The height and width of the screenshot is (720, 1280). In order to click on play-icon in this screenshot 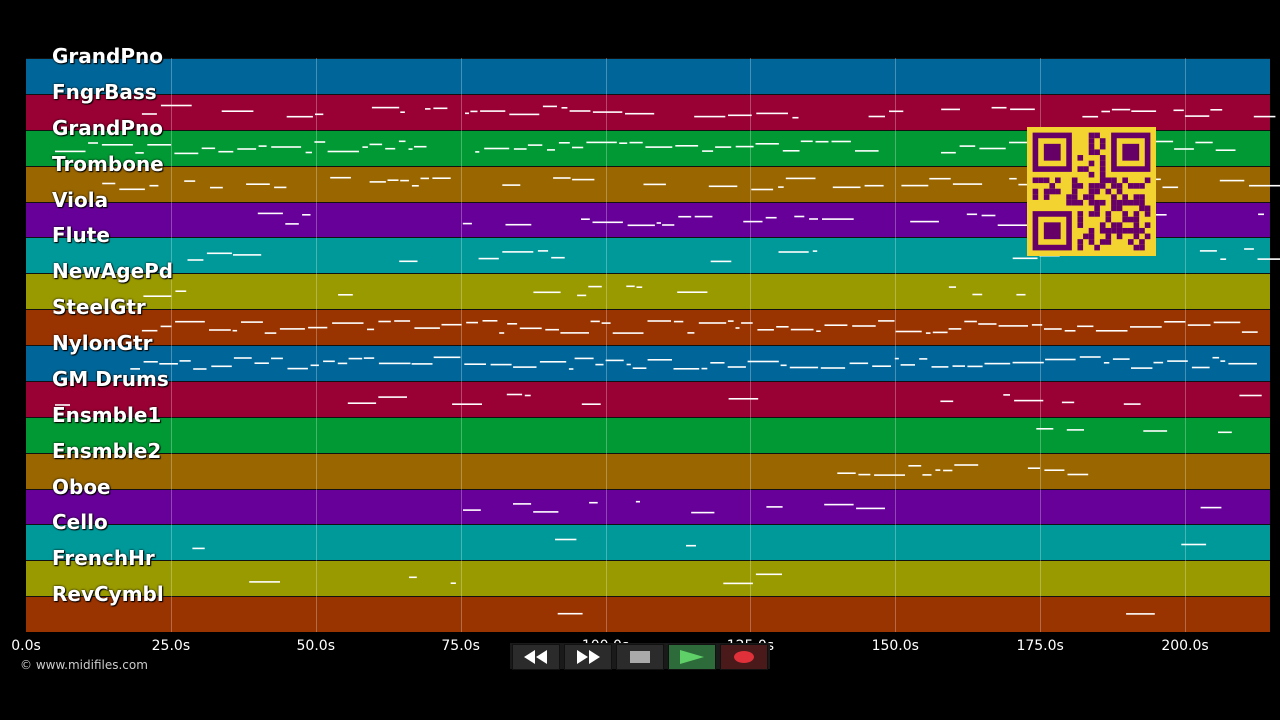, I will do `click(692, 657)`.